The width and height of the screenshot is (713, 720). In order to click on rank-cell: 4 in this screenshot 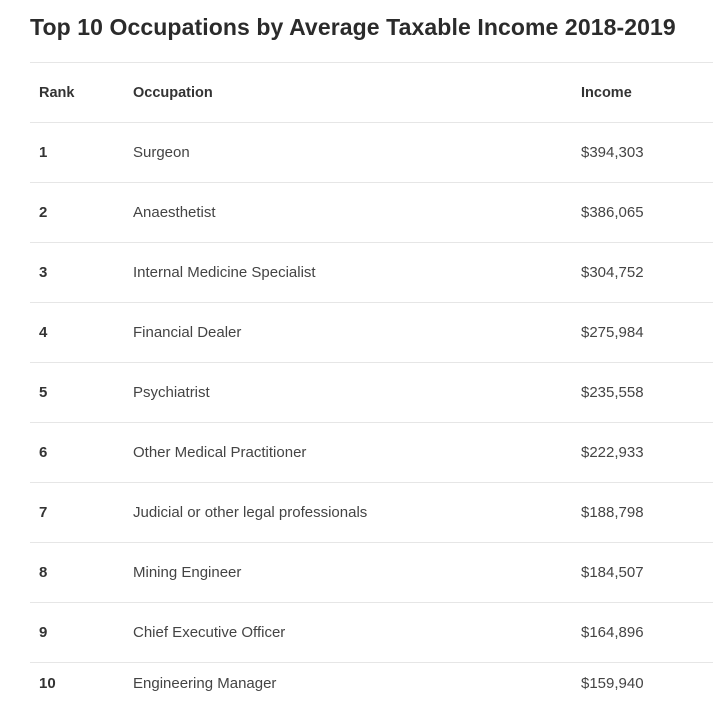, I will do `click(77, 333)`.